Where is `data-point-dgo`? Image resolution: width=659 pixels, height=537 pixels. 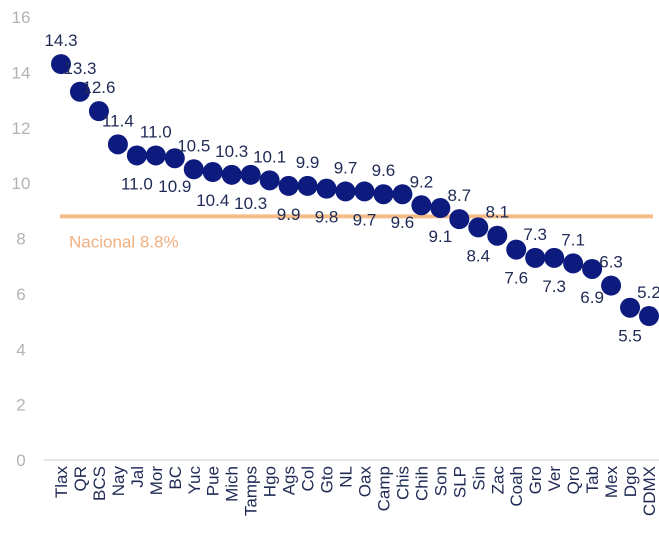 data-point-dgo is located at coordinates (630, 307).